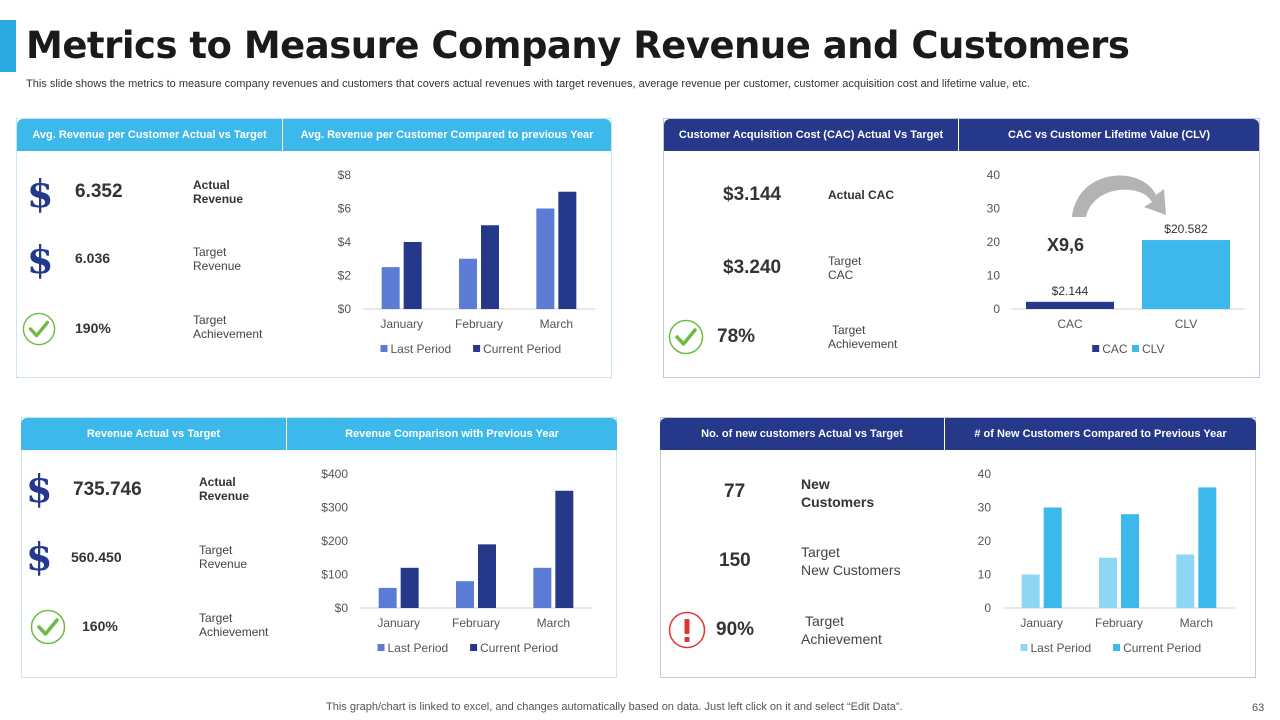  What do you see at coordinates (421, 349) in the screenshot?
I see `legend-label: Last Period` at bounding box center [421, 349].